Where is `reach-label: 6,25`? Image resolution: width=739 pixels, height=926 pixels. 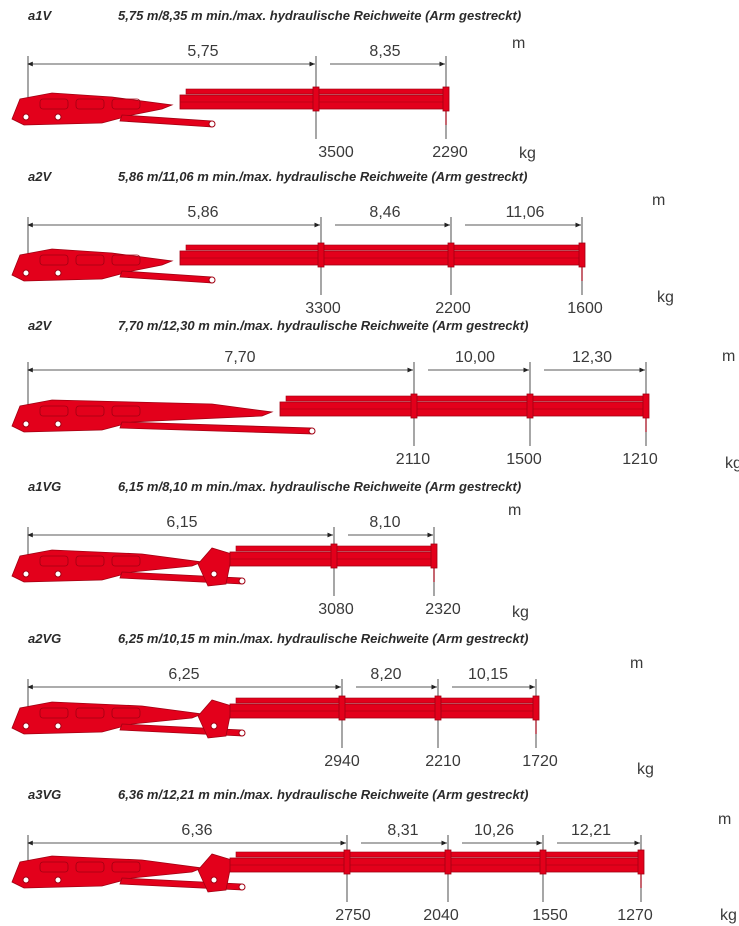 reach-label: 6,25 is located at coordinates (183, 674).